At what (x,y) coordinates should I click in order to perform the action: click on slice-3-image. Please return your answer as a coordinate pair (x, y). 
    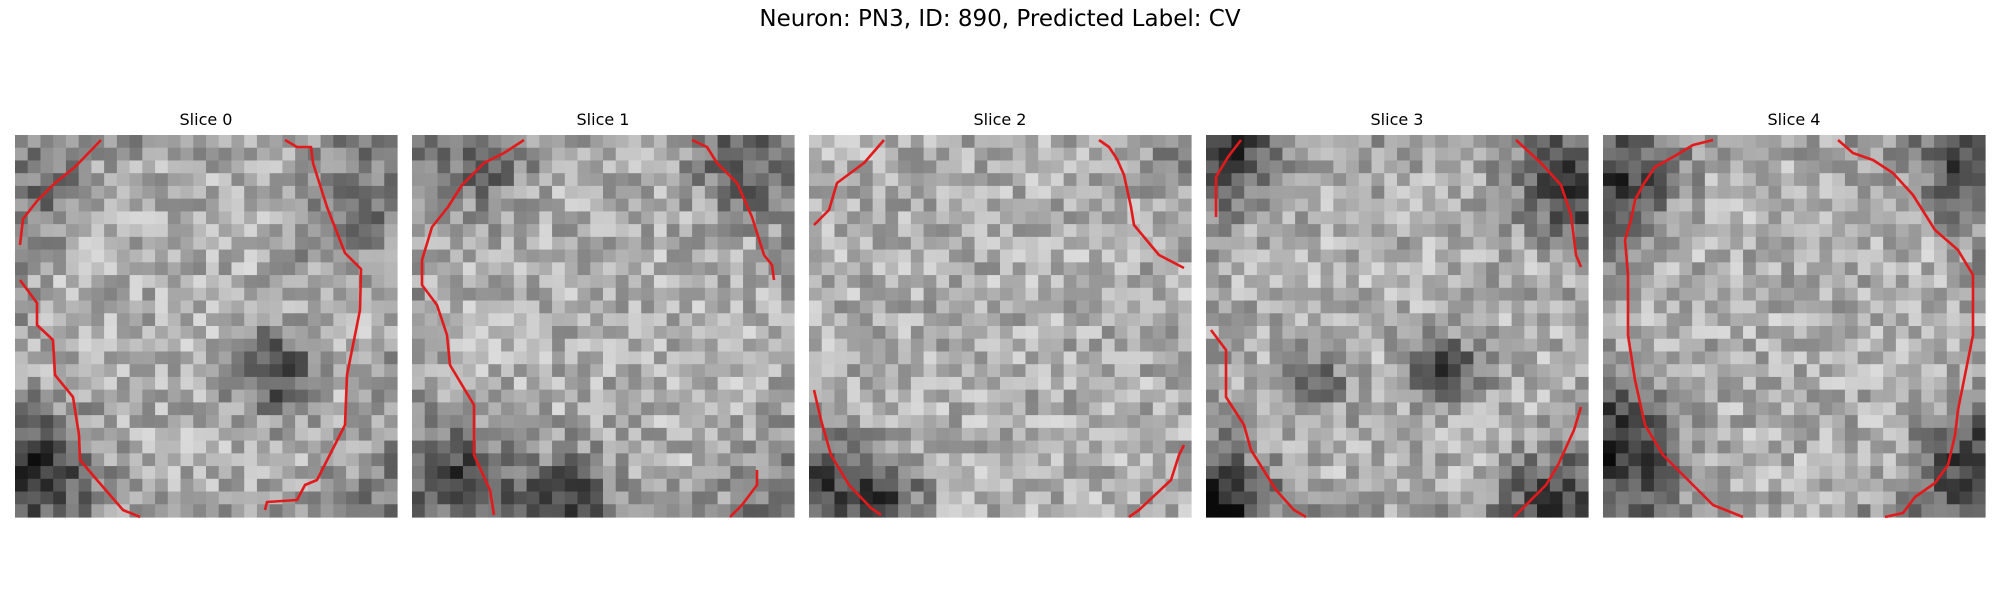
    Looking at the image, I should click on (1397, 327).